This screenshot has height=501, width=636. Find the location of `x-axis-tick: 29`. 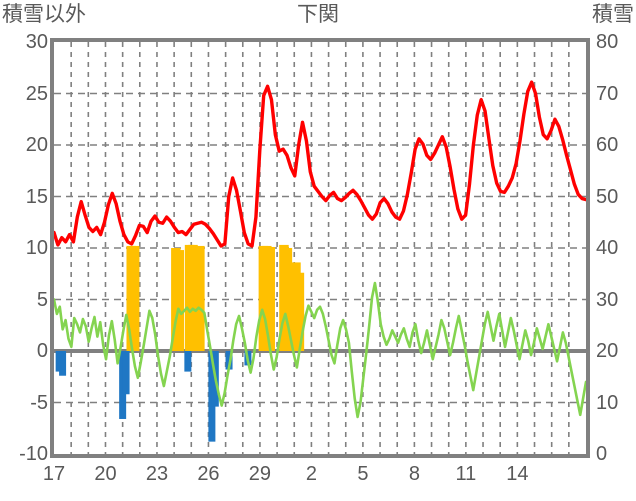

x-axis-tick: 29 is located at coordinates (260, 474).